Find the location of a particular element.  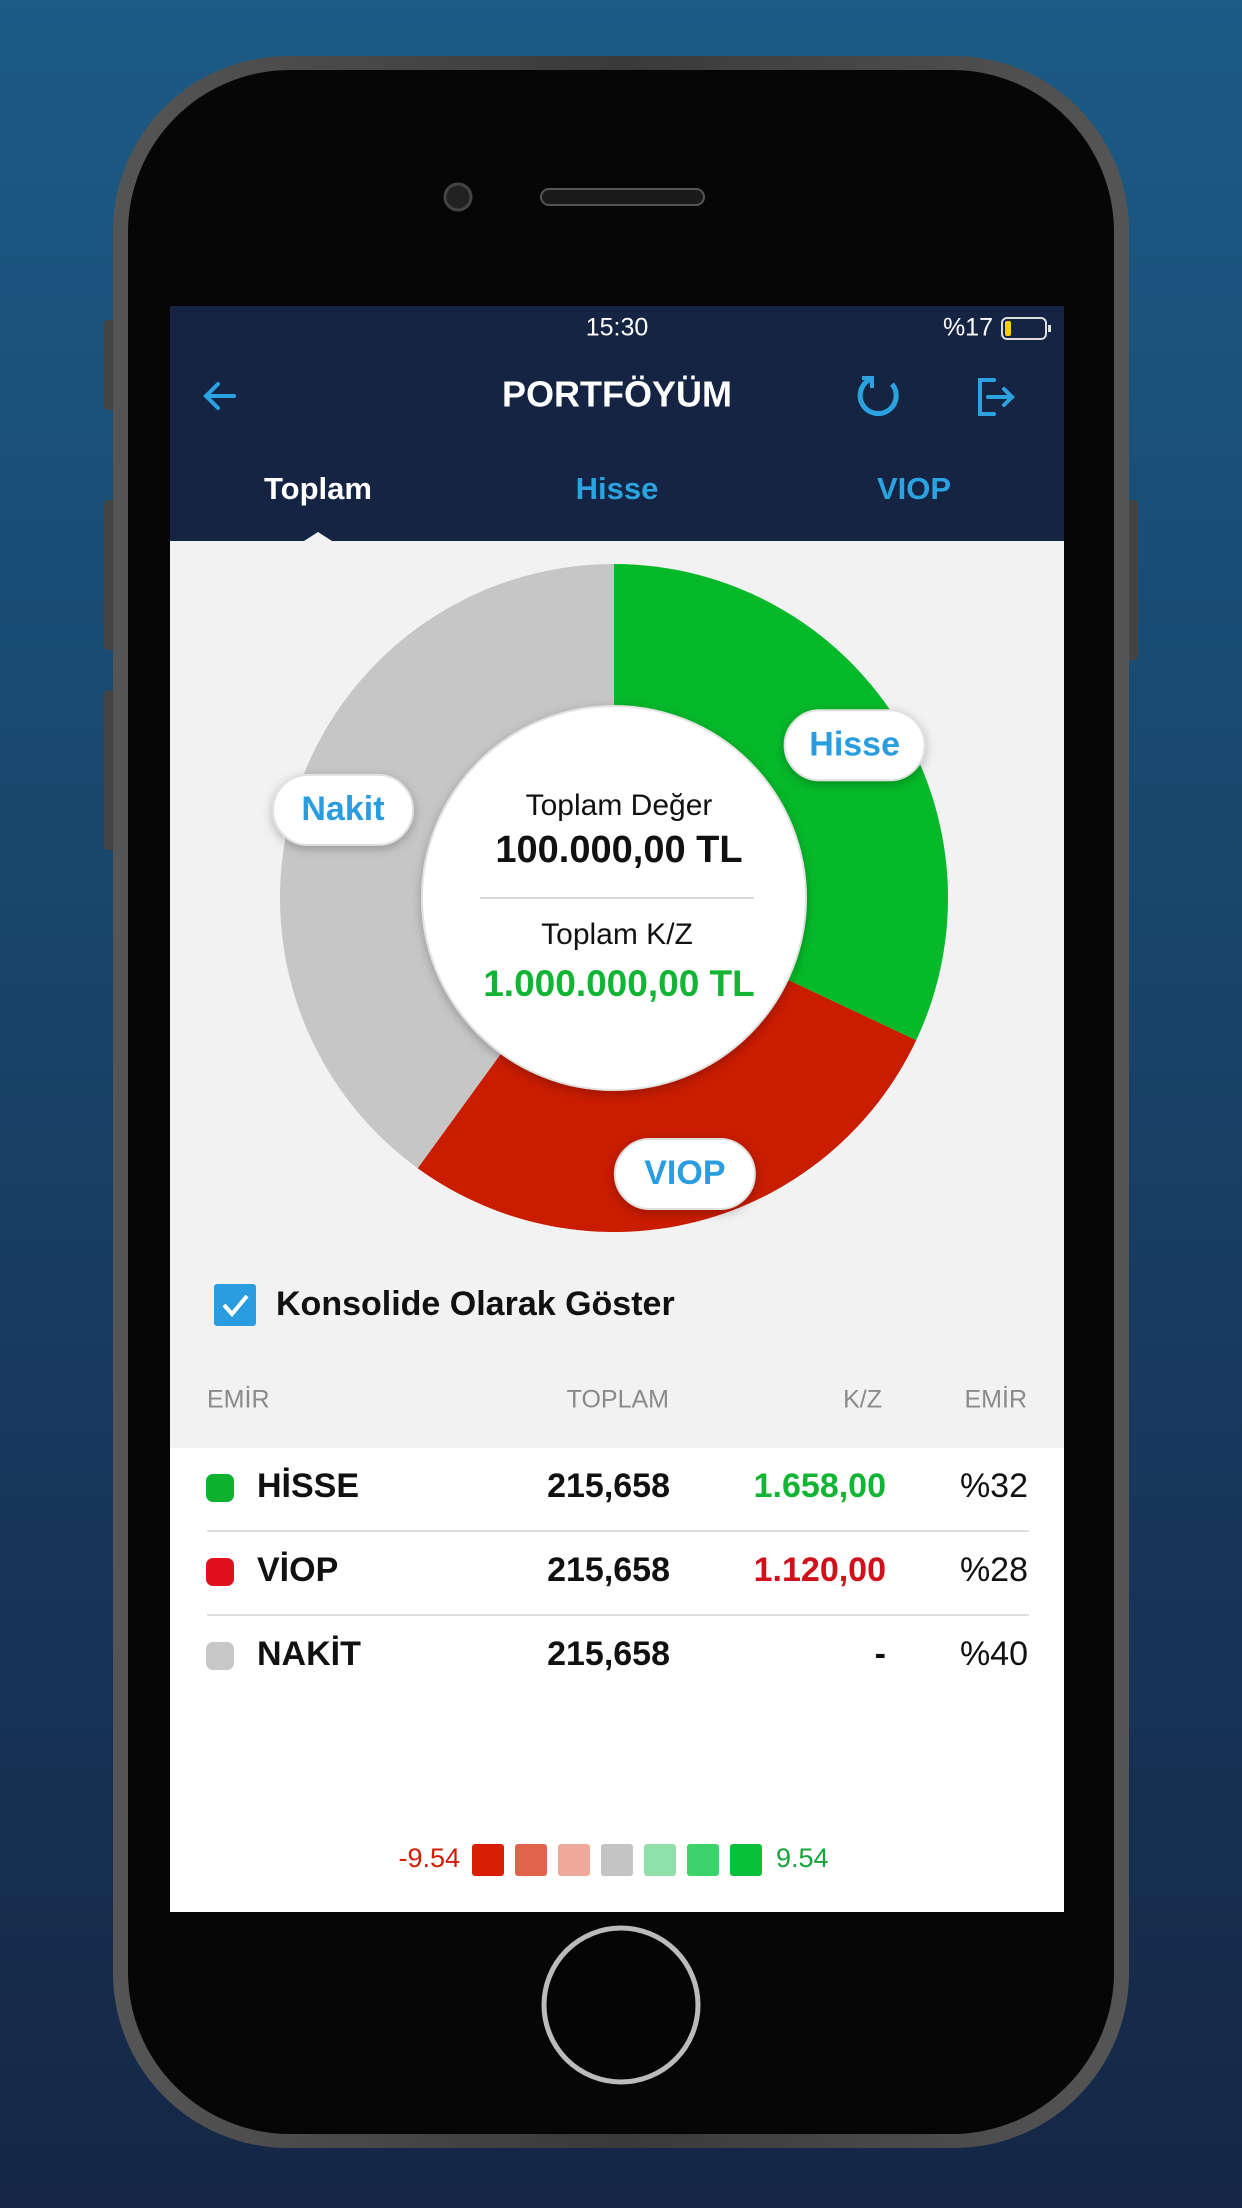

speaker is located at coordinates (622, 197).